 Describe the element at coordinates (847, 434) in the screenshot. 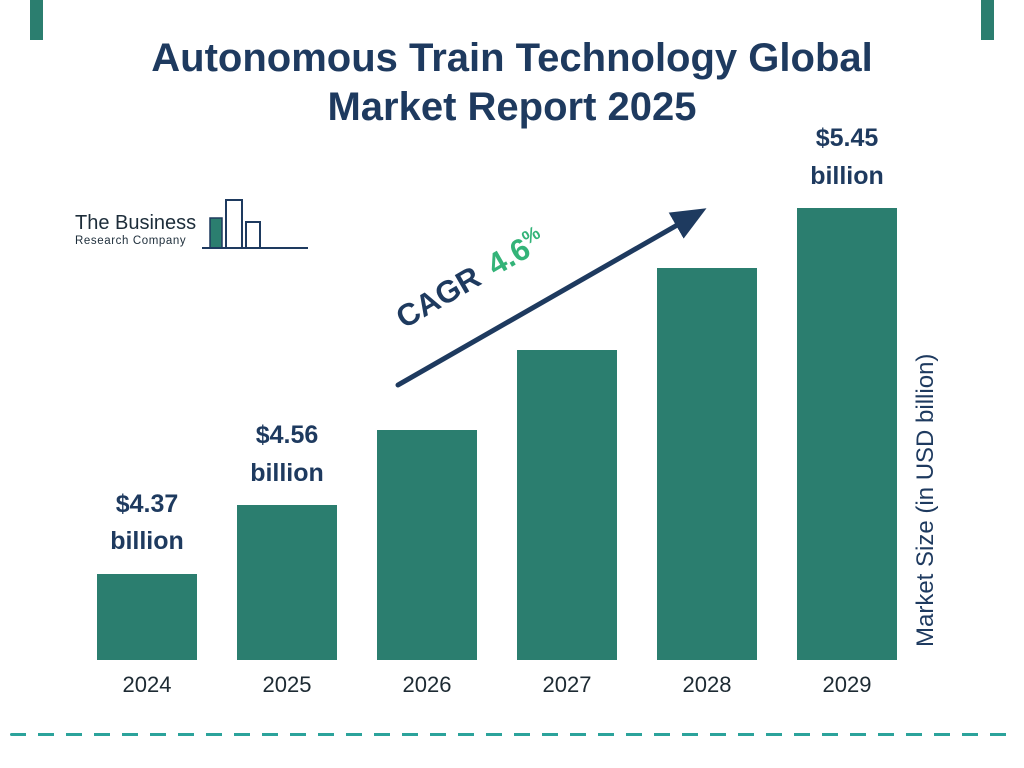

I see `bar-2029` at that location.